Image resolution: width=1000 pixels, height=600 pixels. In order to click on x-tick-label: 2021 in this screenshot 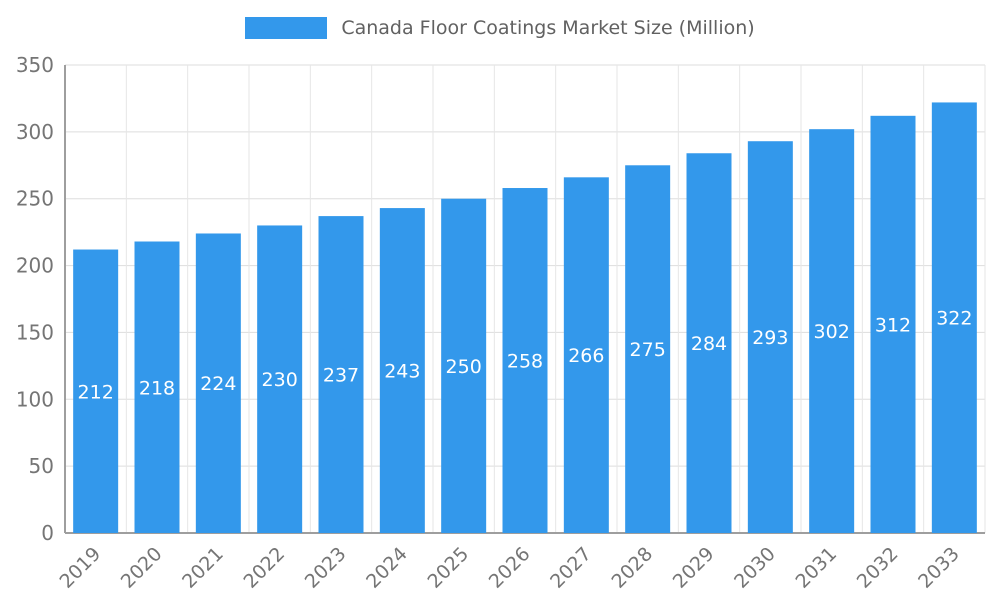, I will do `click(203, 568)`.